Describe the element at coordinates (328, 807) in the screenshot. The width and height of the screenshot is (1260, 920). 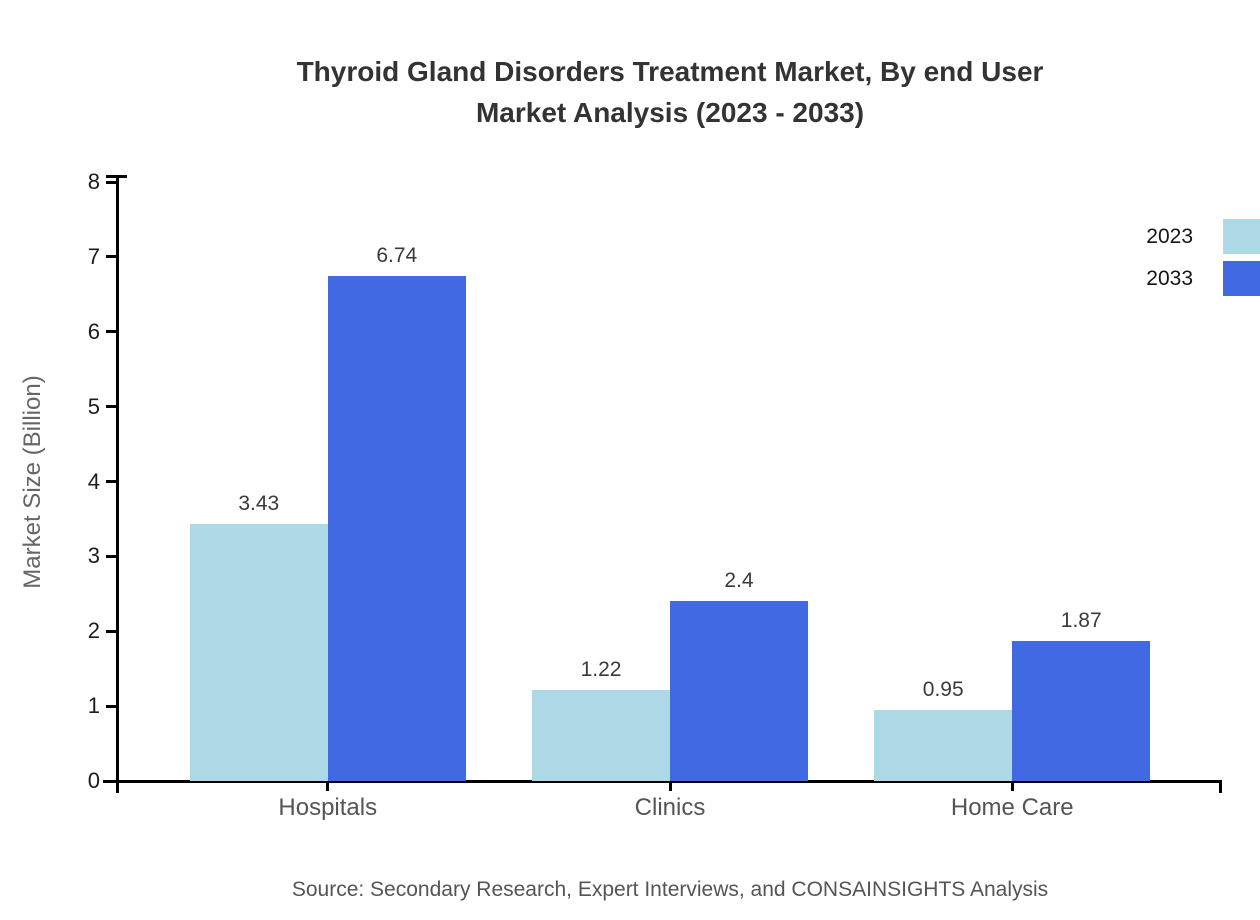
I see `x-category-label: Hospitals` at that location.